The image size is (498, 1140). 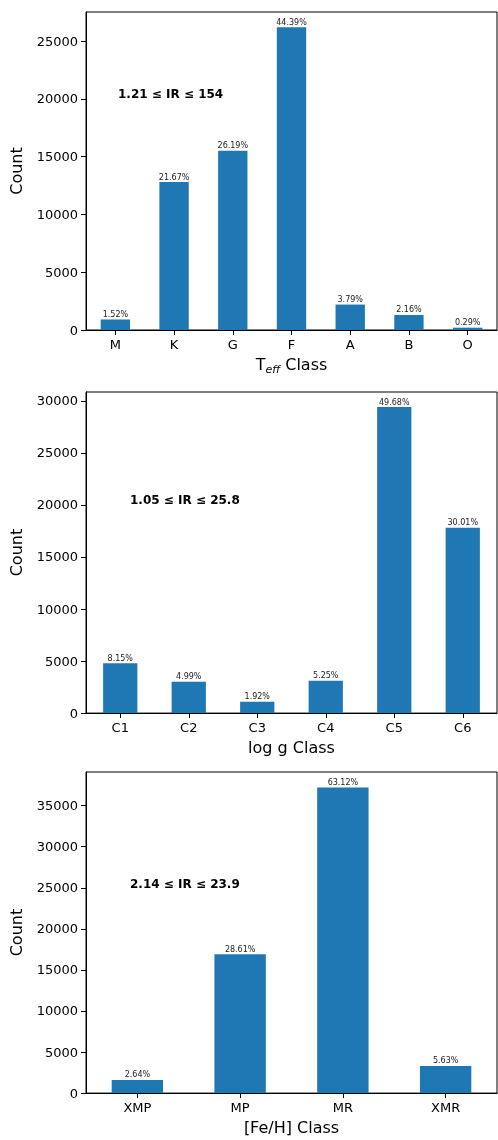 What do you see at coordinates (343, 783) in the screenshot?
I see `annotation: 63.12%` at bounding box center [343, 783].